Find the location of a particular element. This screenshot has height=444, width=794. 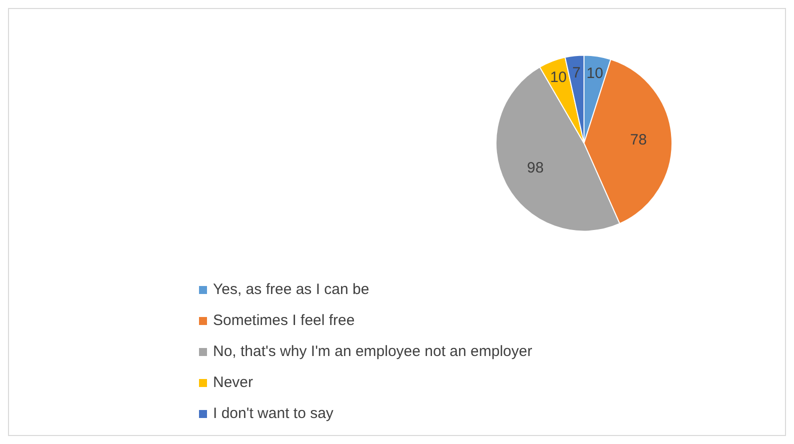

data-label: 7 is located at coordinates (576, 73).